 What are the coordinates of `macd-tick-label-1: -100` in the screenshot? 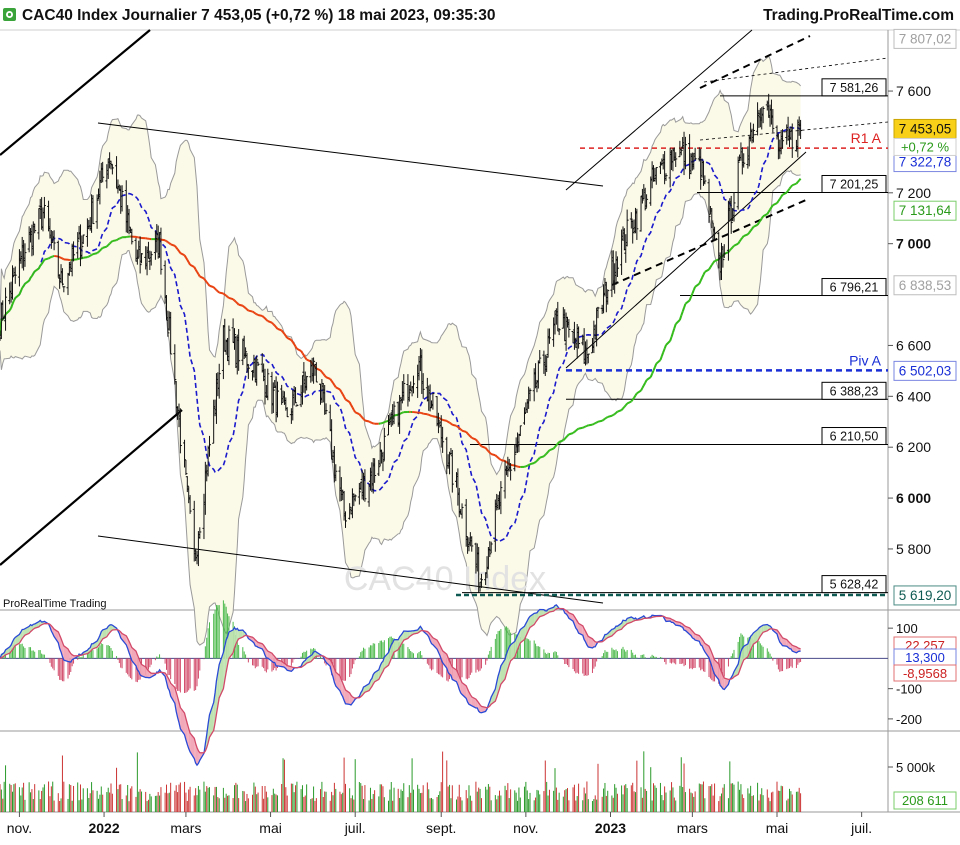 It's located at (909, 689).